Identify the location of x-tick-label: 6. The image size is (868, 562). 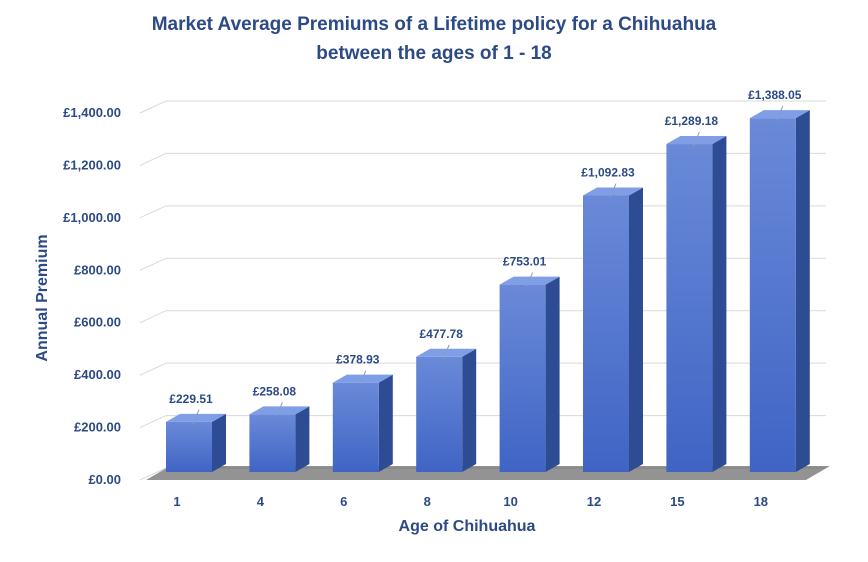
(343, 501).